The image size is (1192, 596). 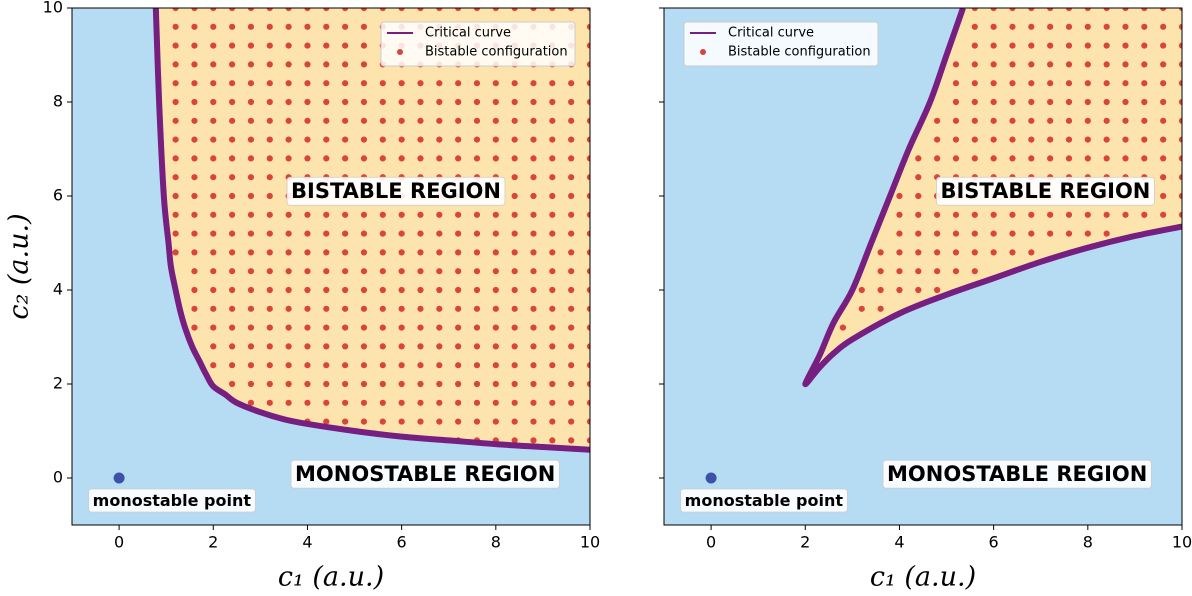 What do you see at coordinates (53, 8) in the screenshot?
I see `y-tick-label: 10` at bounding box center [53, 8].